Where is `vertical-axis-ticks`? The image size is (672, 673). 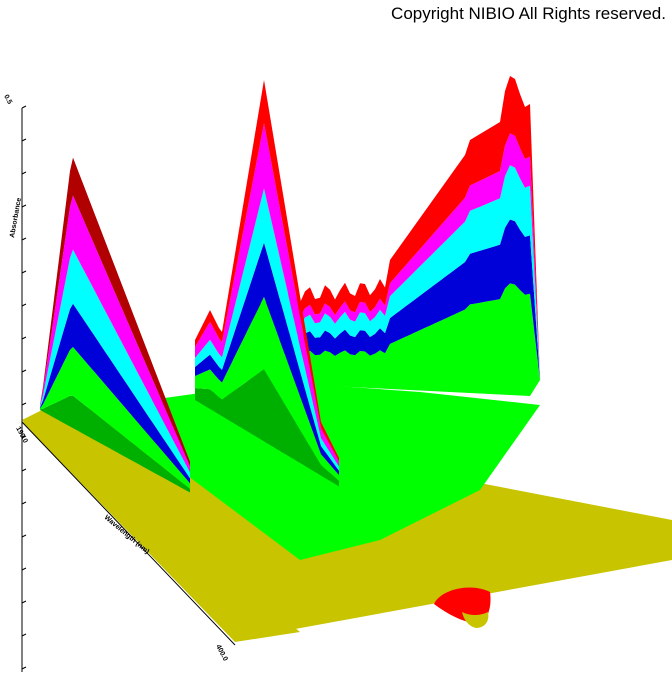
vertical-axis-ticks is located at coordinates (24, 387).